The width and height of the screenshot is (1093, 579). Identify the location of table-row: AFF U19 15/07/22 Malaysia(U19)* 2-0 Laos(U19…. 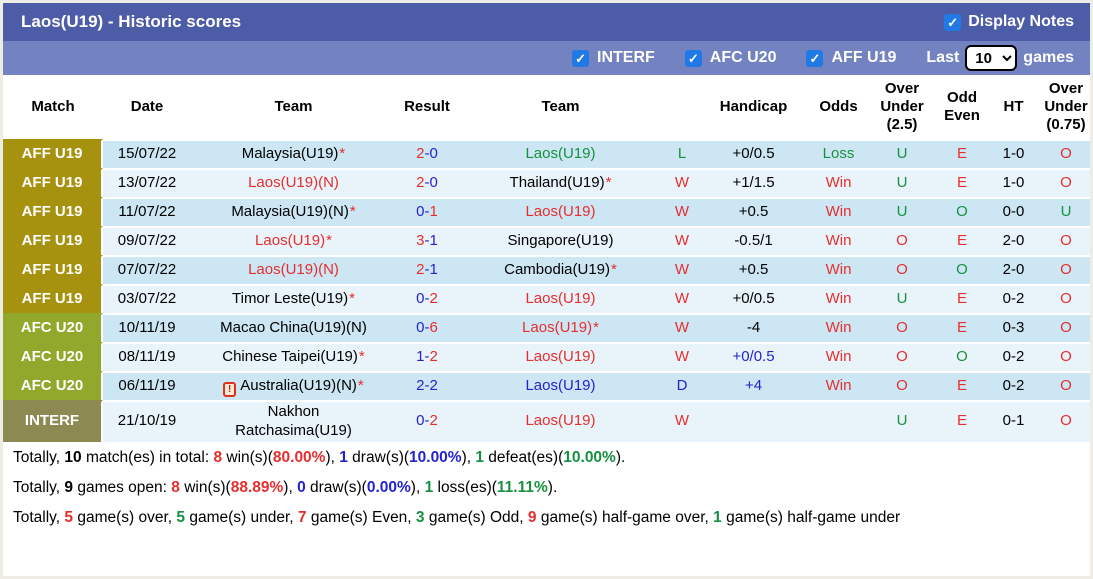
(546, 153).